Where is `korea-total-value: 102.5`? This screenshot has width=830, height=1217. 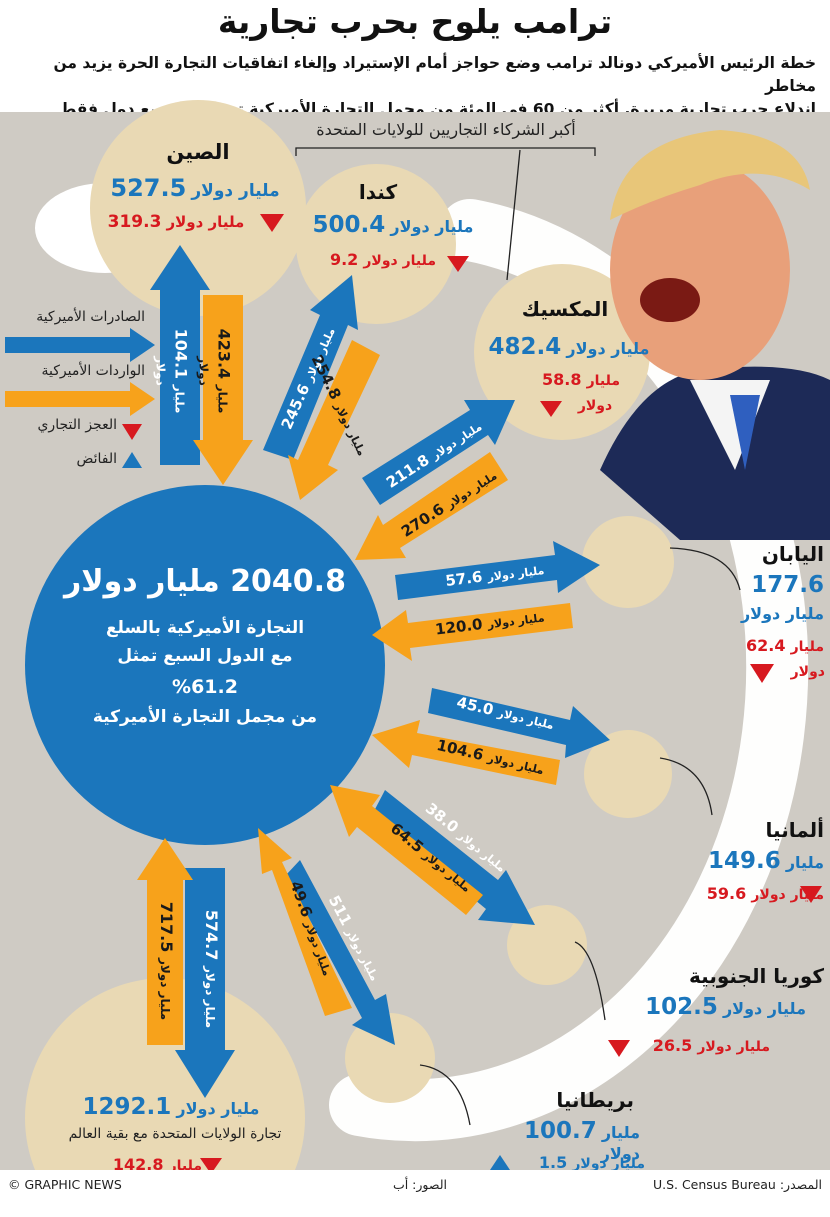
korea-total-value: 102.5 is located at coordinates (681, 1007).